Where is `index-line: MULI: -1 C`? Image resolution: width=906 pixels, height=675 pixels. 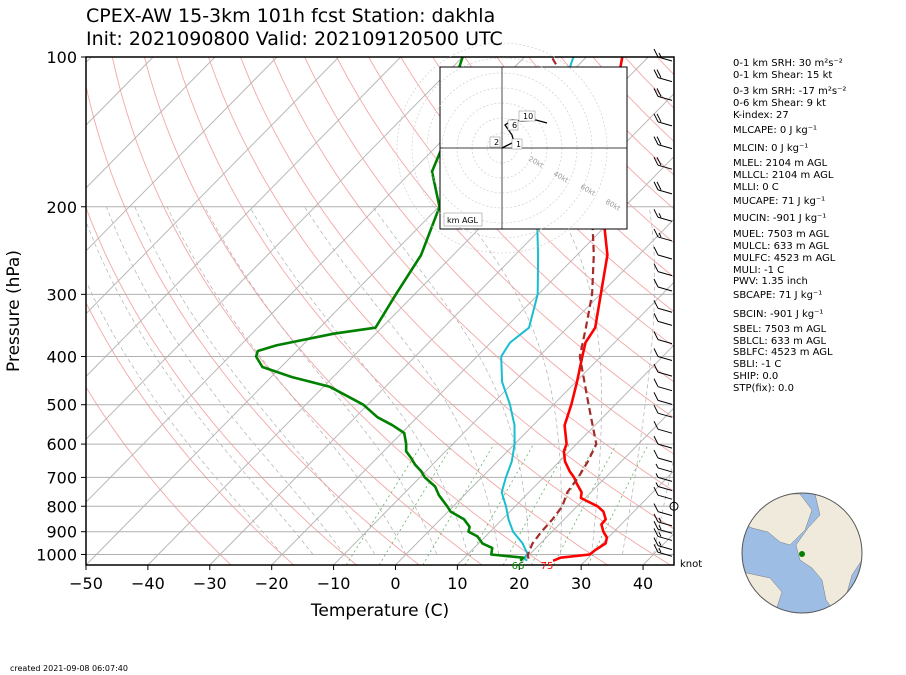
index-line: MULI: -1 C is located at coordinates (759, 270).